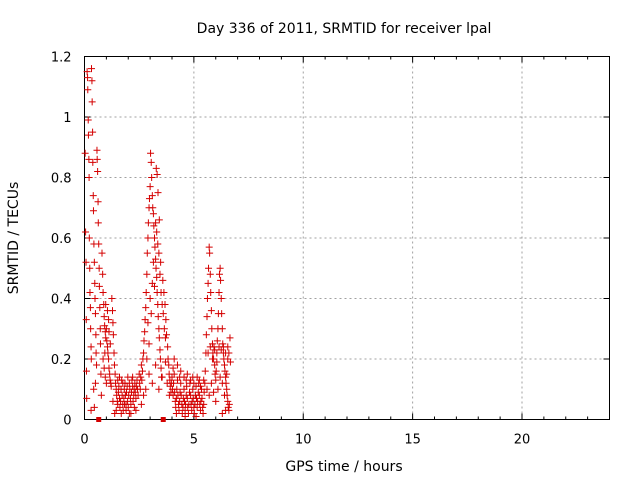 The image size is (640, 480). Describe the element at coordinates (522, 440) in the screenshot. I see `x-tick-label: 20` at that location.